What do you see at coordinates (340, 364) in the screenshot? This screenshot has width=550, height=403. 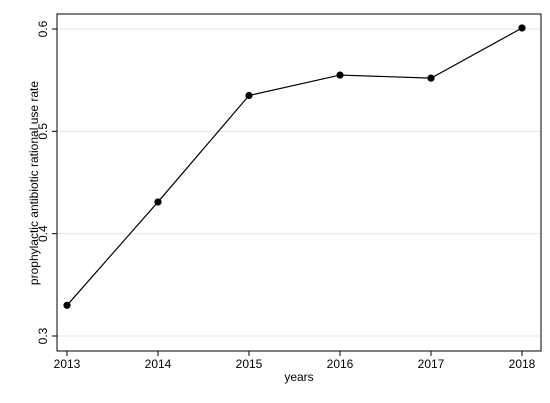 I see `x-tick-label: 2016` at bounding box center [340, 364].